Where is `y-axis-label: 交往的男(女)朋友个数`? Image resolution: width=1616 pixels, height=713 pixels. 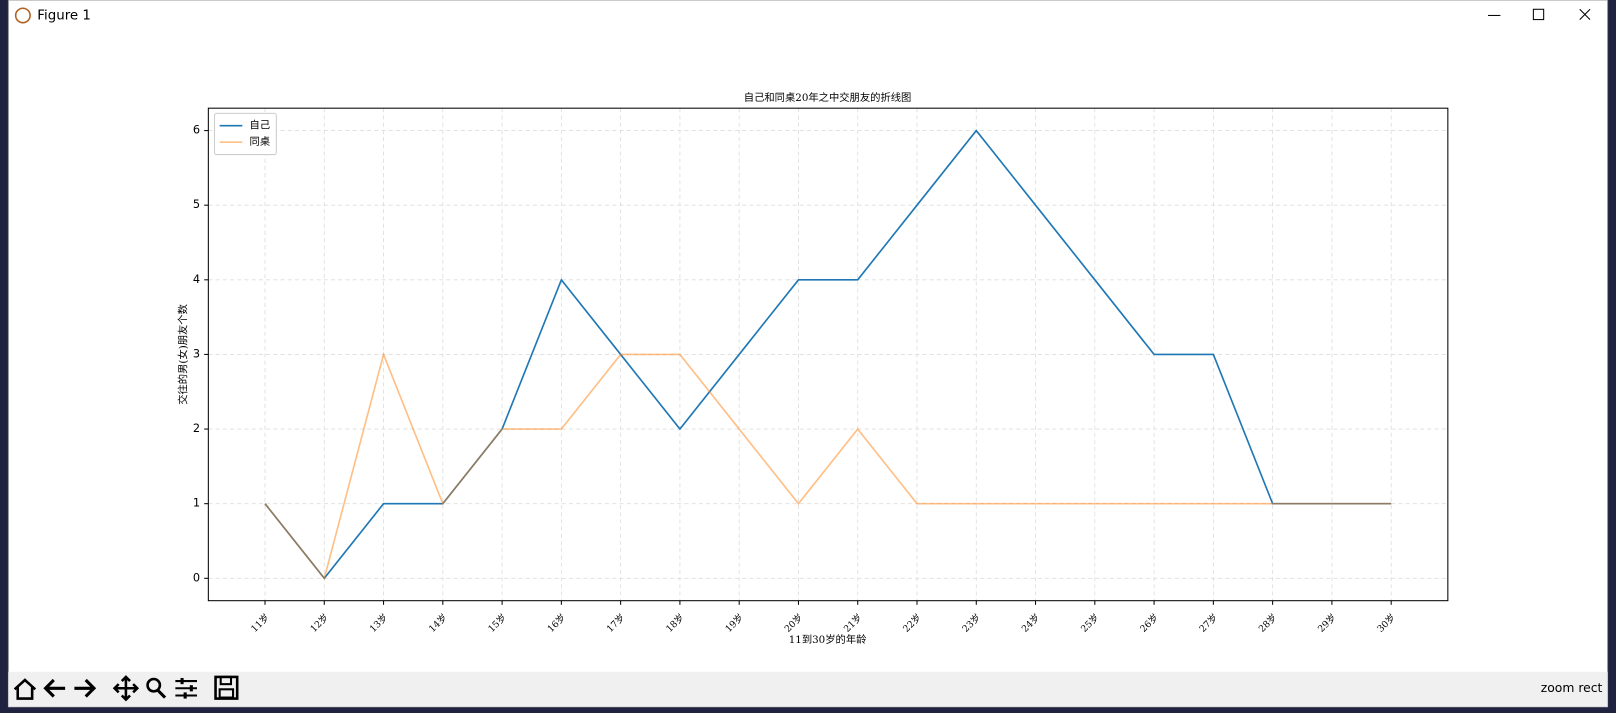 y-axis-label: 交往的男(女)朋友个数 is located at coordinates (183, 354).